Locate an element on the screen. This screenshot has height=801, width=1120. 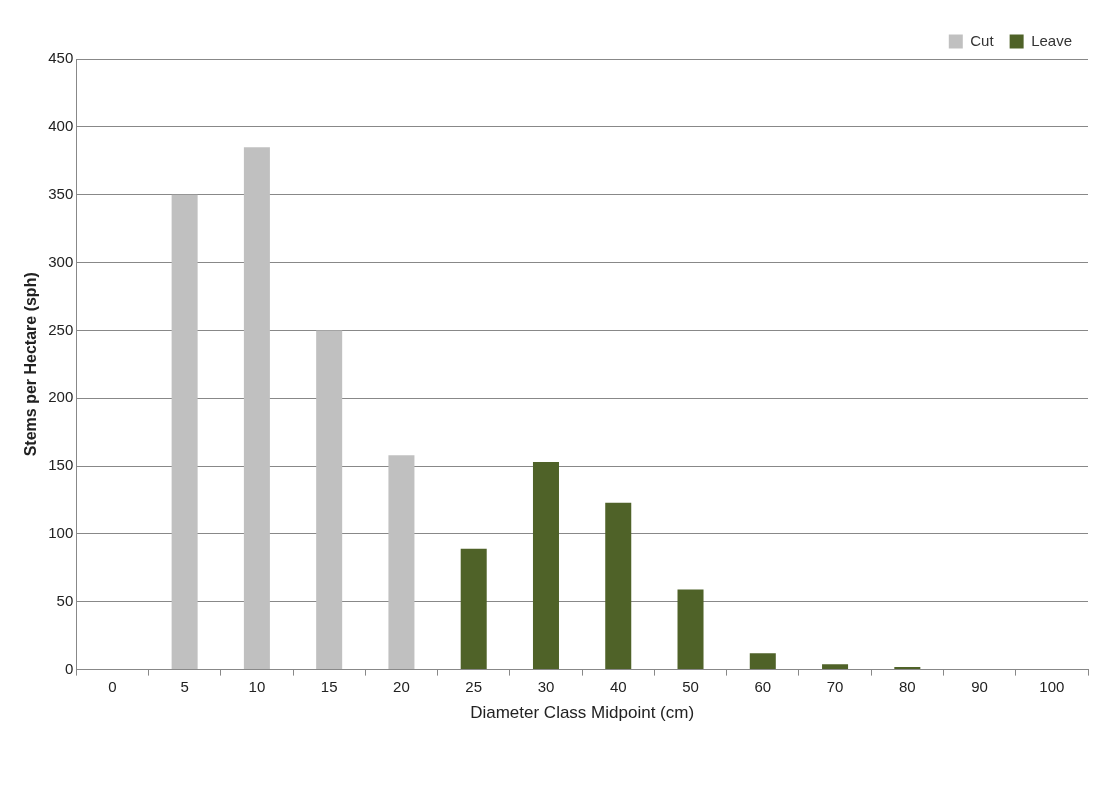
y-tick-label: 200 is located at coordinates (61, 397).